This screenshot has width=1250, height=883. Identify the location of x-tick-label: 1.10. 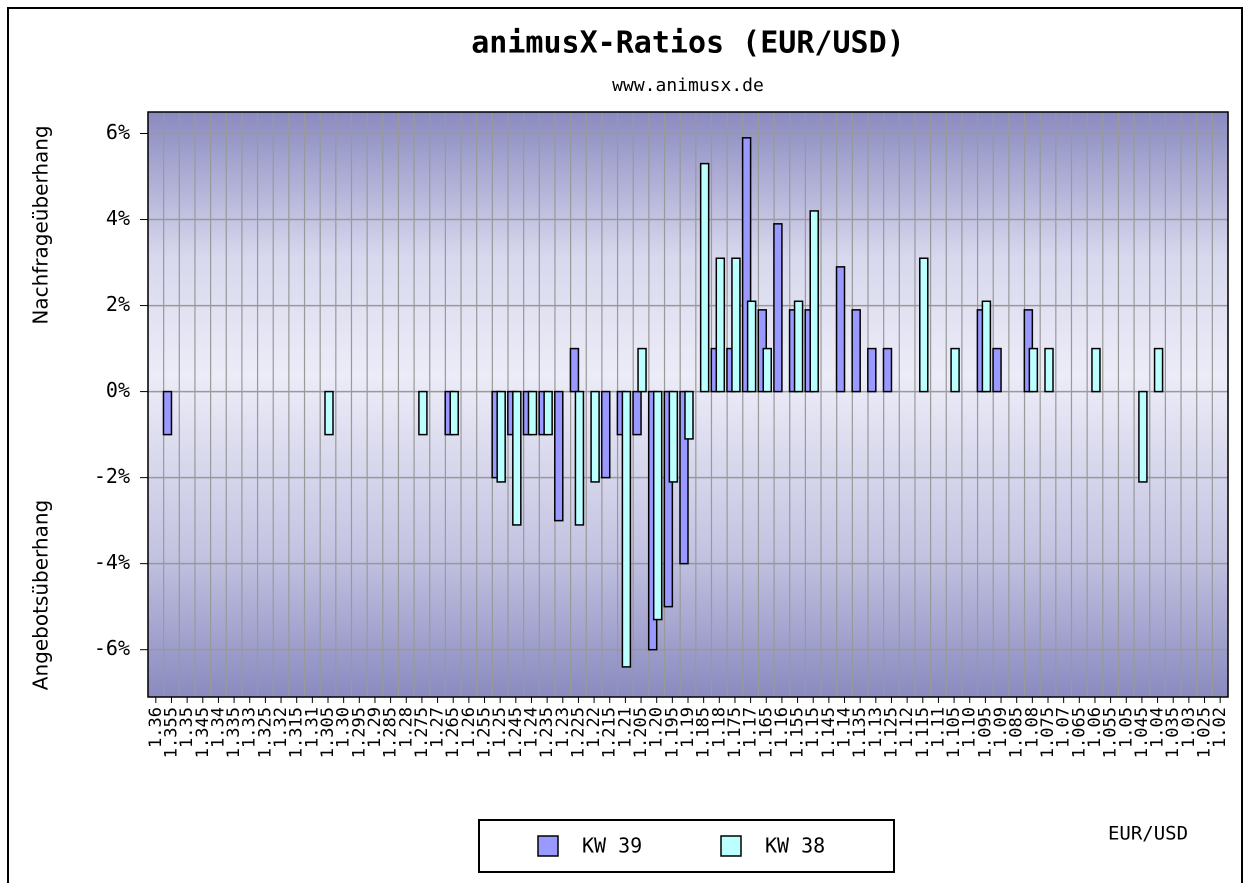
(970, 727).